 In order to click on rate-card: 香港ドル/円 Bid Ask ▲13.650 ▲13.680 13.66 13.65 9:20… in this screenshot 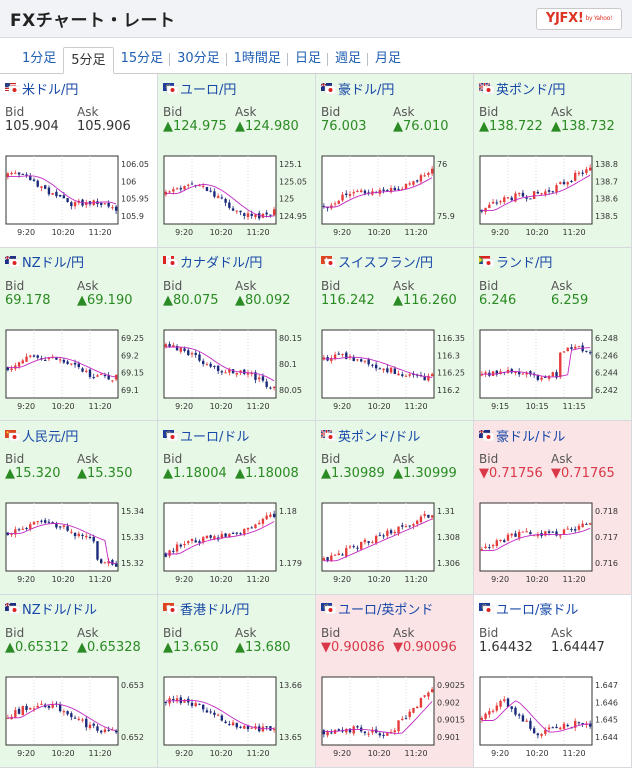, I will do `click(237, 681)`.